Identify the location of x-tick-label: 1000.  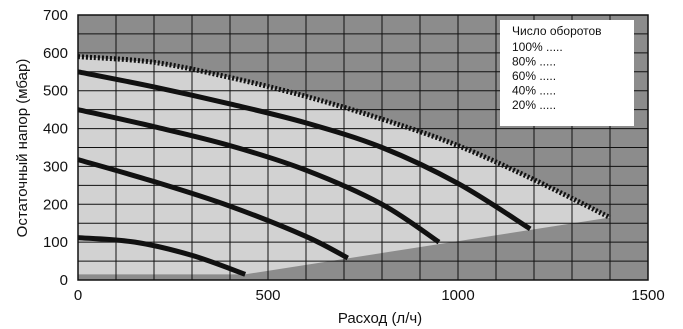
(457, 295).